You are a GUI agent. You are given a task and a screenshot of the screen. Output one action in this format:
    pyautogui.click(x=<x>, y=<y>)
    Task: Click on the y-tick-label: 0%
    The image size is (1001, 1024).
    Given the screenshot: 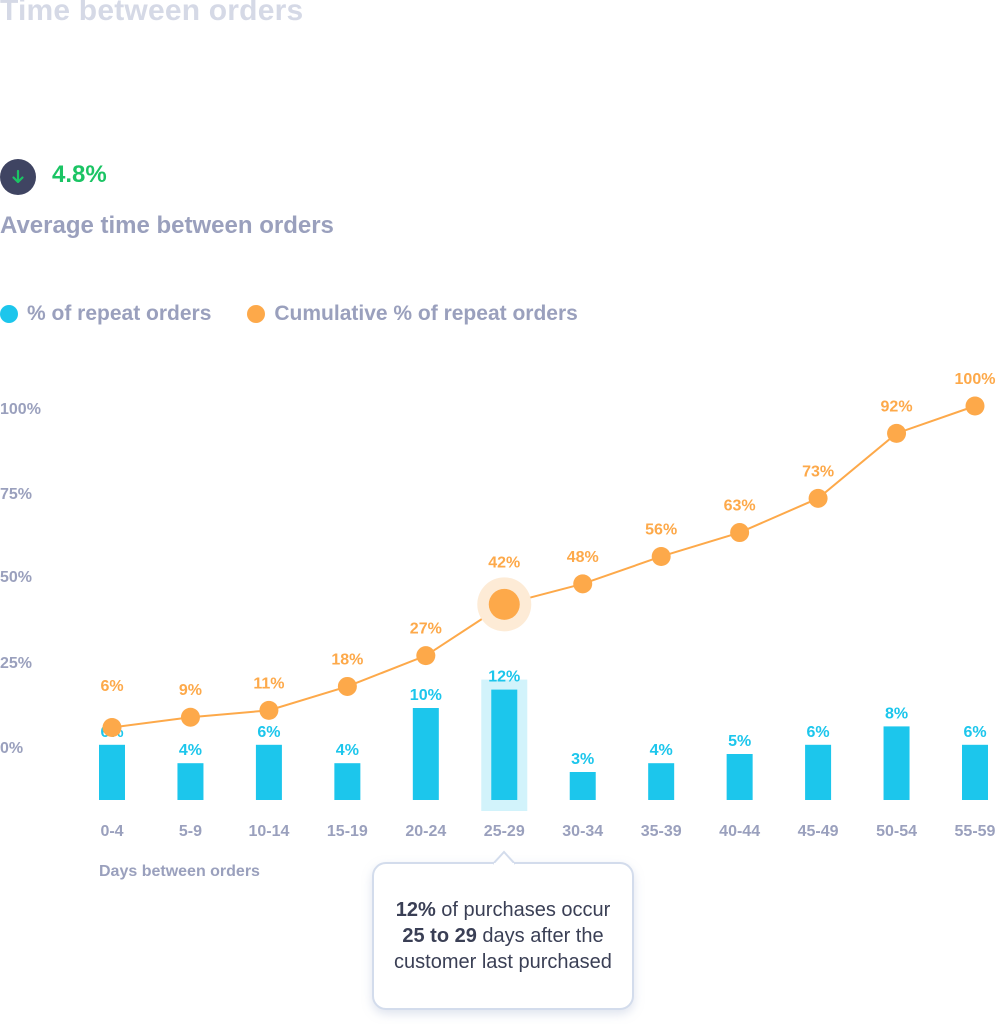 What is the action you would take?
    pyautogui.click(x=11, y=748)
    